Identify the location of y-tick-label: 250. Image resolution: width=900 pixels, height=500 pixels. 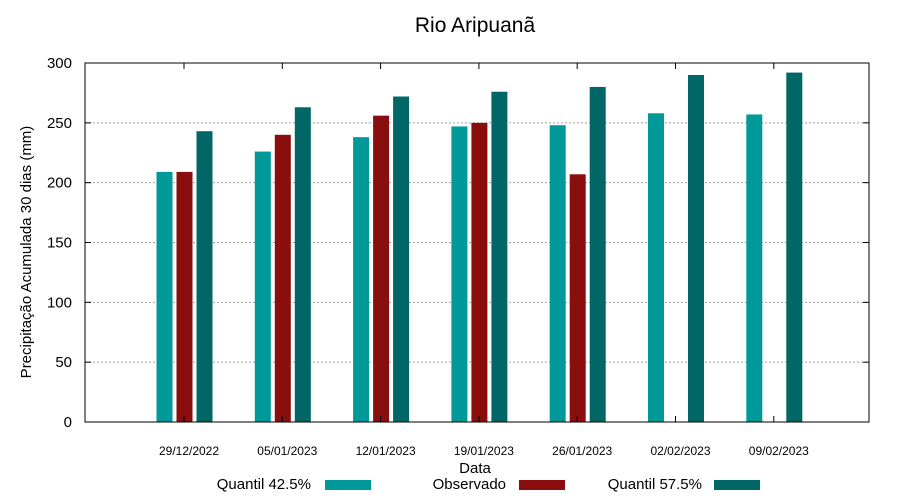
(59, 123).